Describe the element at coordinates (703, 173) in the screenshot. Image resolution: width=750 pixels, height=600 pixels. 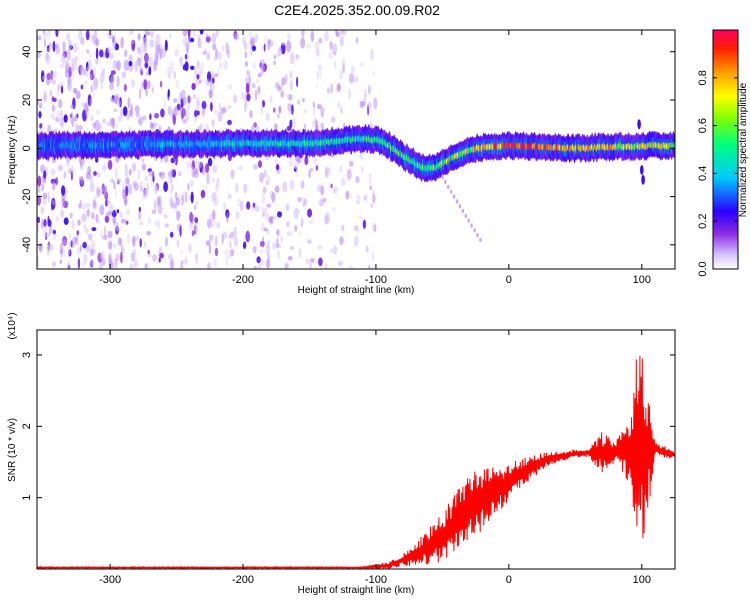
I see `colorbar-tick-label: 0.4` at that location.